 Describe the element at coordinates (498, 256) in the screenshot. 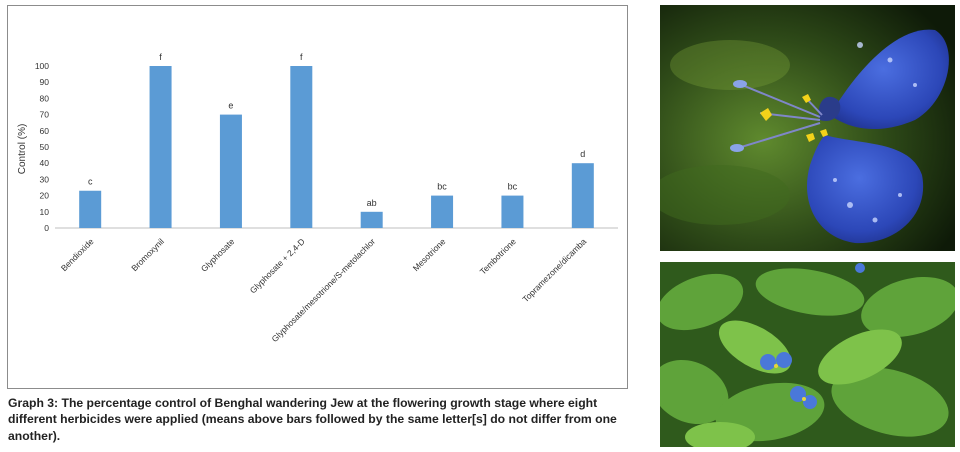

I see `x-tick-label: Tembotrione` at that location.